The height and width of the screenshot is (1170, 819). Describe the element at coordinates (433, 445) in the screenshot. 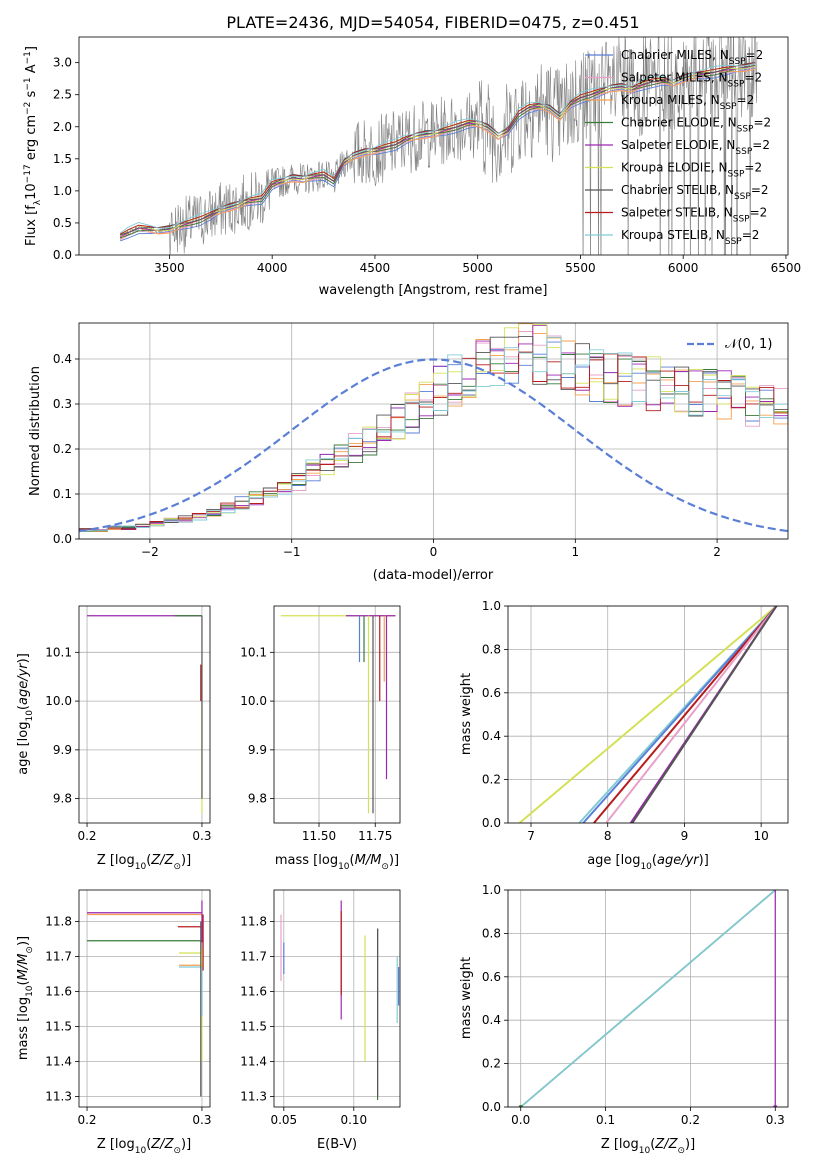

I see `gaussian-curve` at that location.